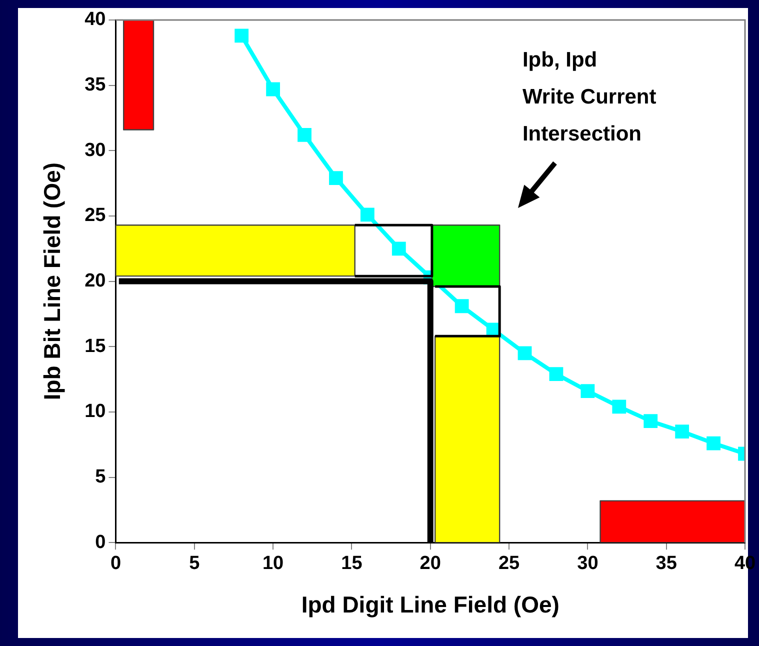 The width and height of the screenshot is (759, 646). I want to click on y-tick-label: 5, so click(100, 477).